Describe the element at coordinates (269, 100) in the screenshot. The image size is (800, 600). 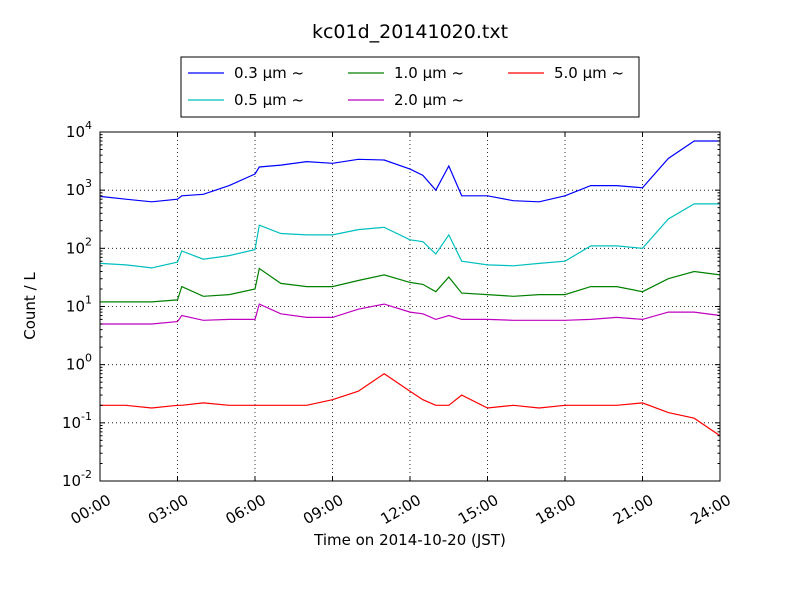
I see `legend-label: 0.5 μm ~` at that location.